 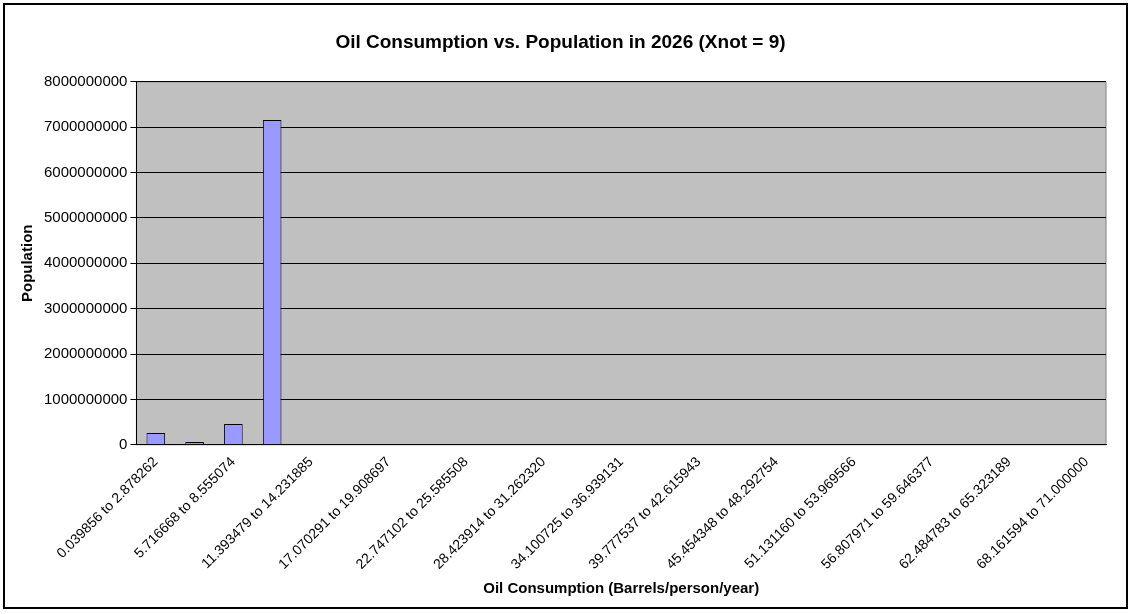 I want to click on y-tick-label: 8000000000, so click(x=85, y=80).